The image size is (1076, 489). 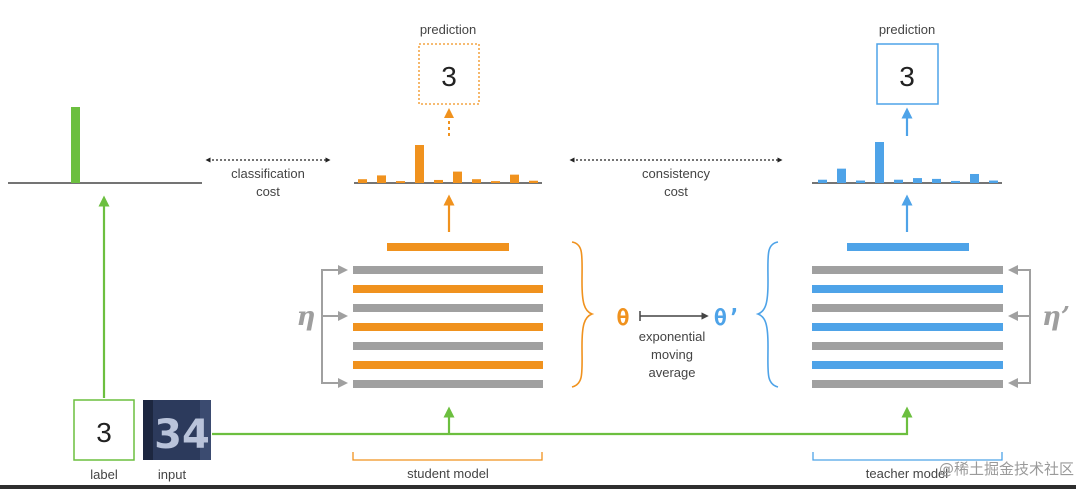 What do you see at coordinates (676, 191) in the screenshot?
I see `consistency-cost-label-line2: cost` at bounding box center [676, 191].